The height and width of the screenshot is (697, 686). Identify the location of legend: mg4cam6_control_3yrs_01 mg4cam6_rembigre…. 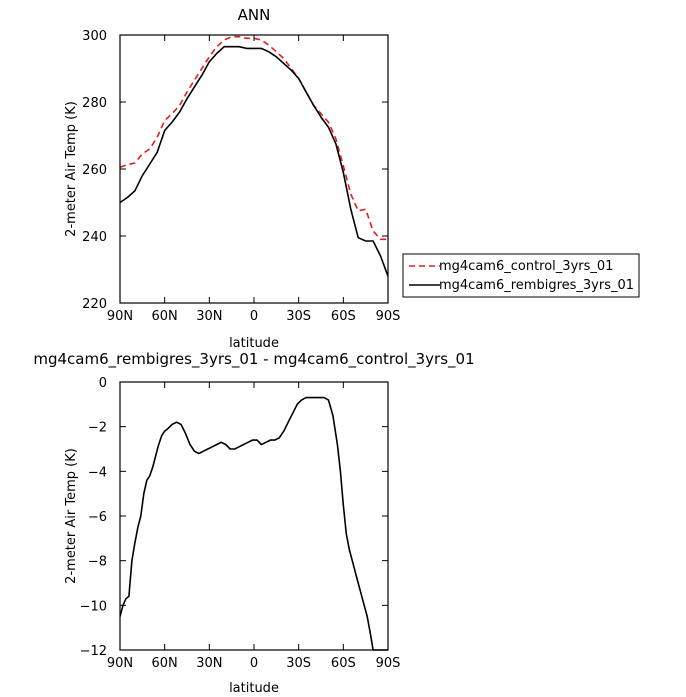
(521, 275).